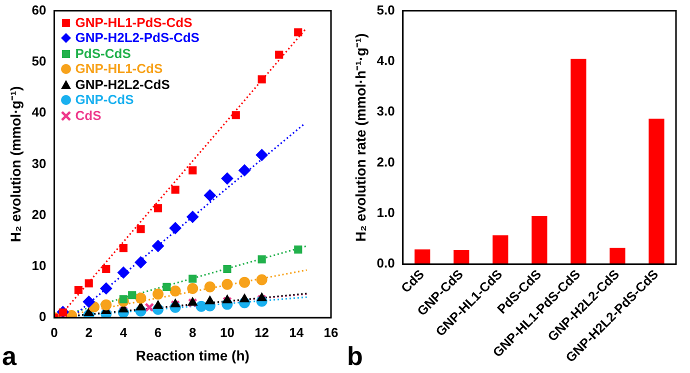 The height and width of the screenshot is (373, 690). I want to click on x-tick-label: 16, so click(331, 332).